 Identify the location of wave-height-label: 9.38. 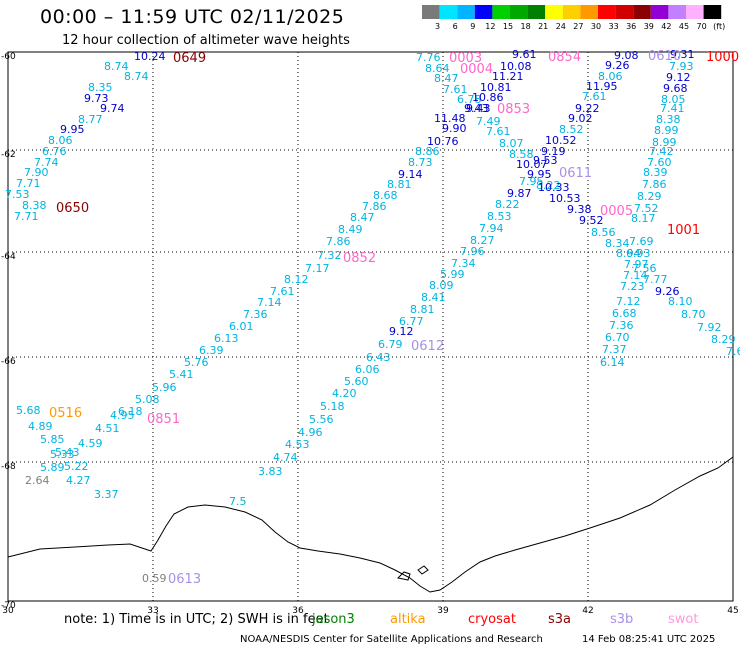
(579, 209).